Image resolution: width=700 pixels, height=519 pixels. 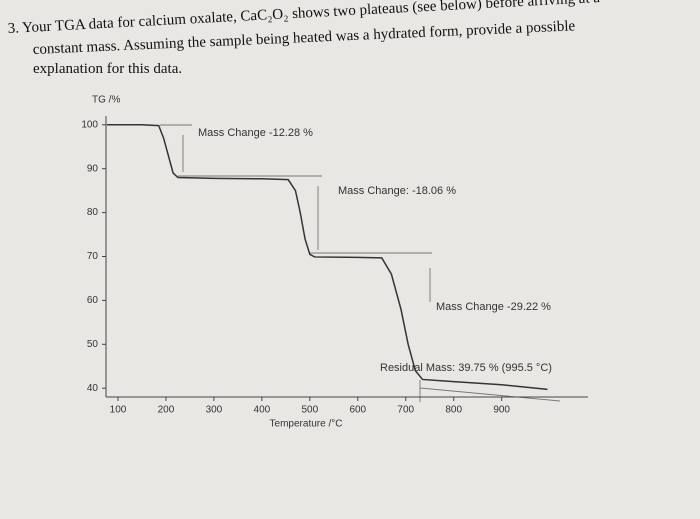 I want to click on annotation: Mass Change -12.28 %, so click(x=255, y=133).